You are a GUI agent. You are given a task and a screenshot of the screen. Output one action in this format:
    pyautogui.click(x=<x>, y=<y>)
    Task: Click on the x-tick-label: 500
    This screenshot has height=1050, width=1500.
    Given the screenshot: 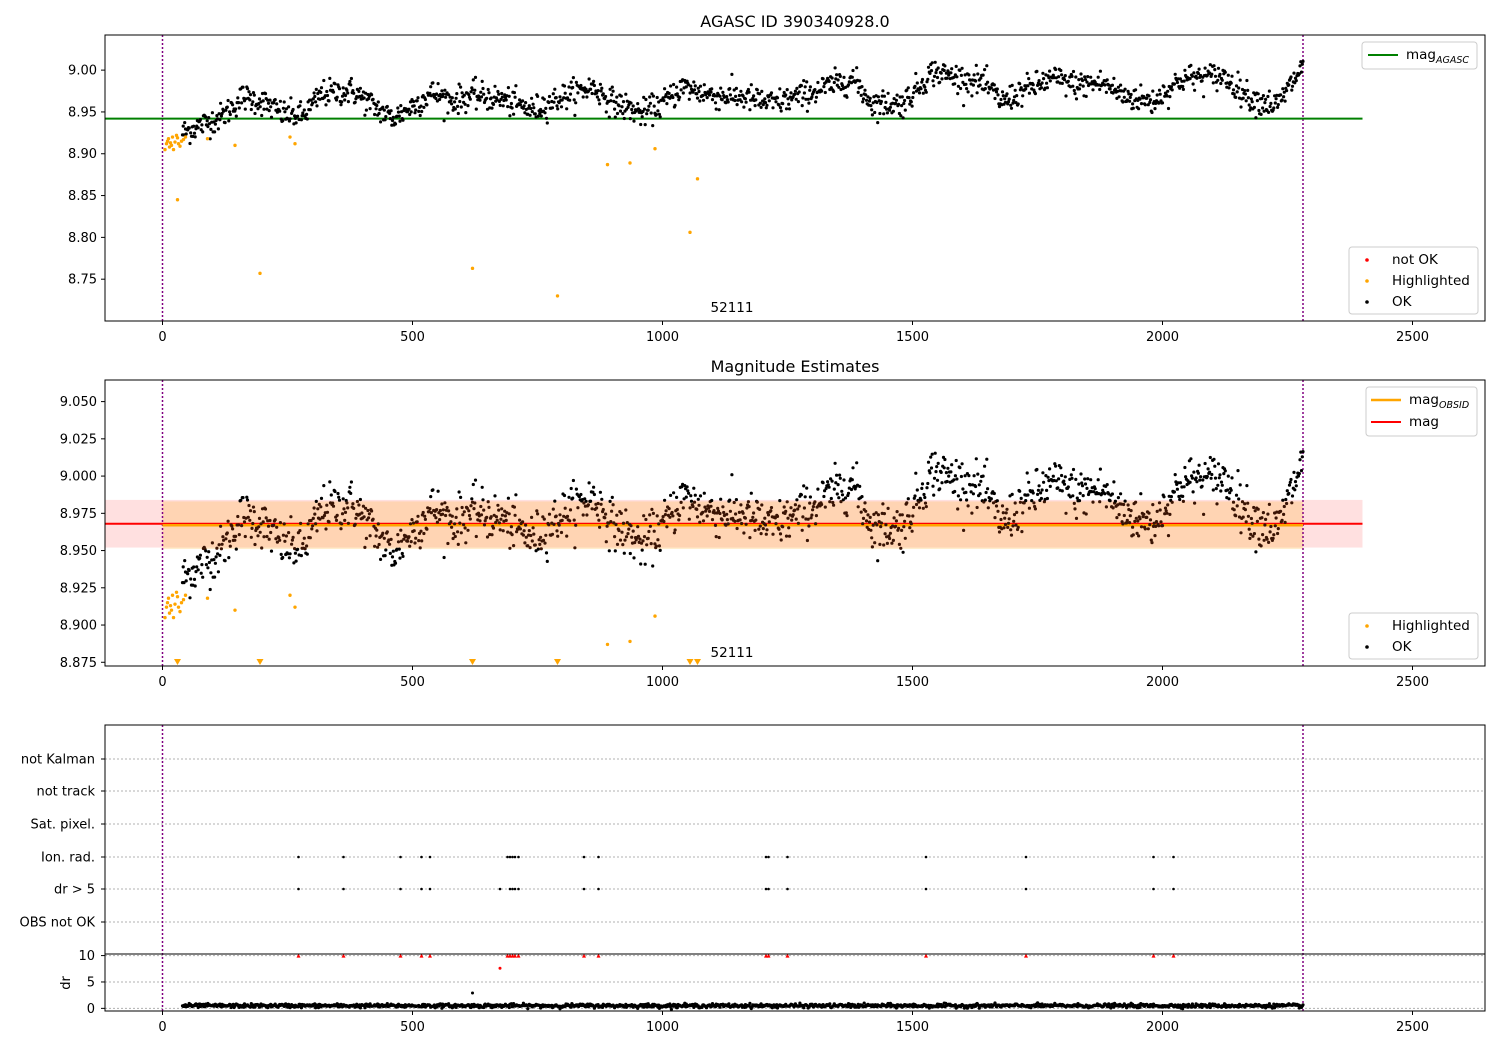 What is the action you would take?
    pyautogui.click(x=412, y=1027)
    